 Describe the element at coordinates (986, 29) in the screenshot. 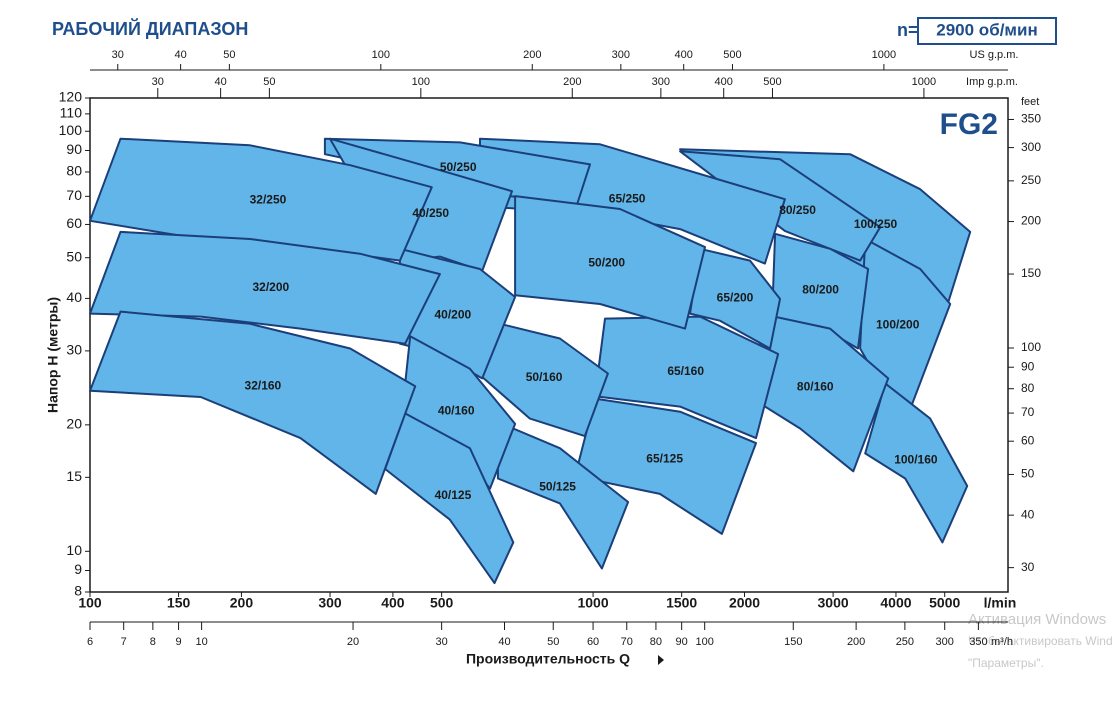

I see `speed-value: 2900 об/мин` at that location.